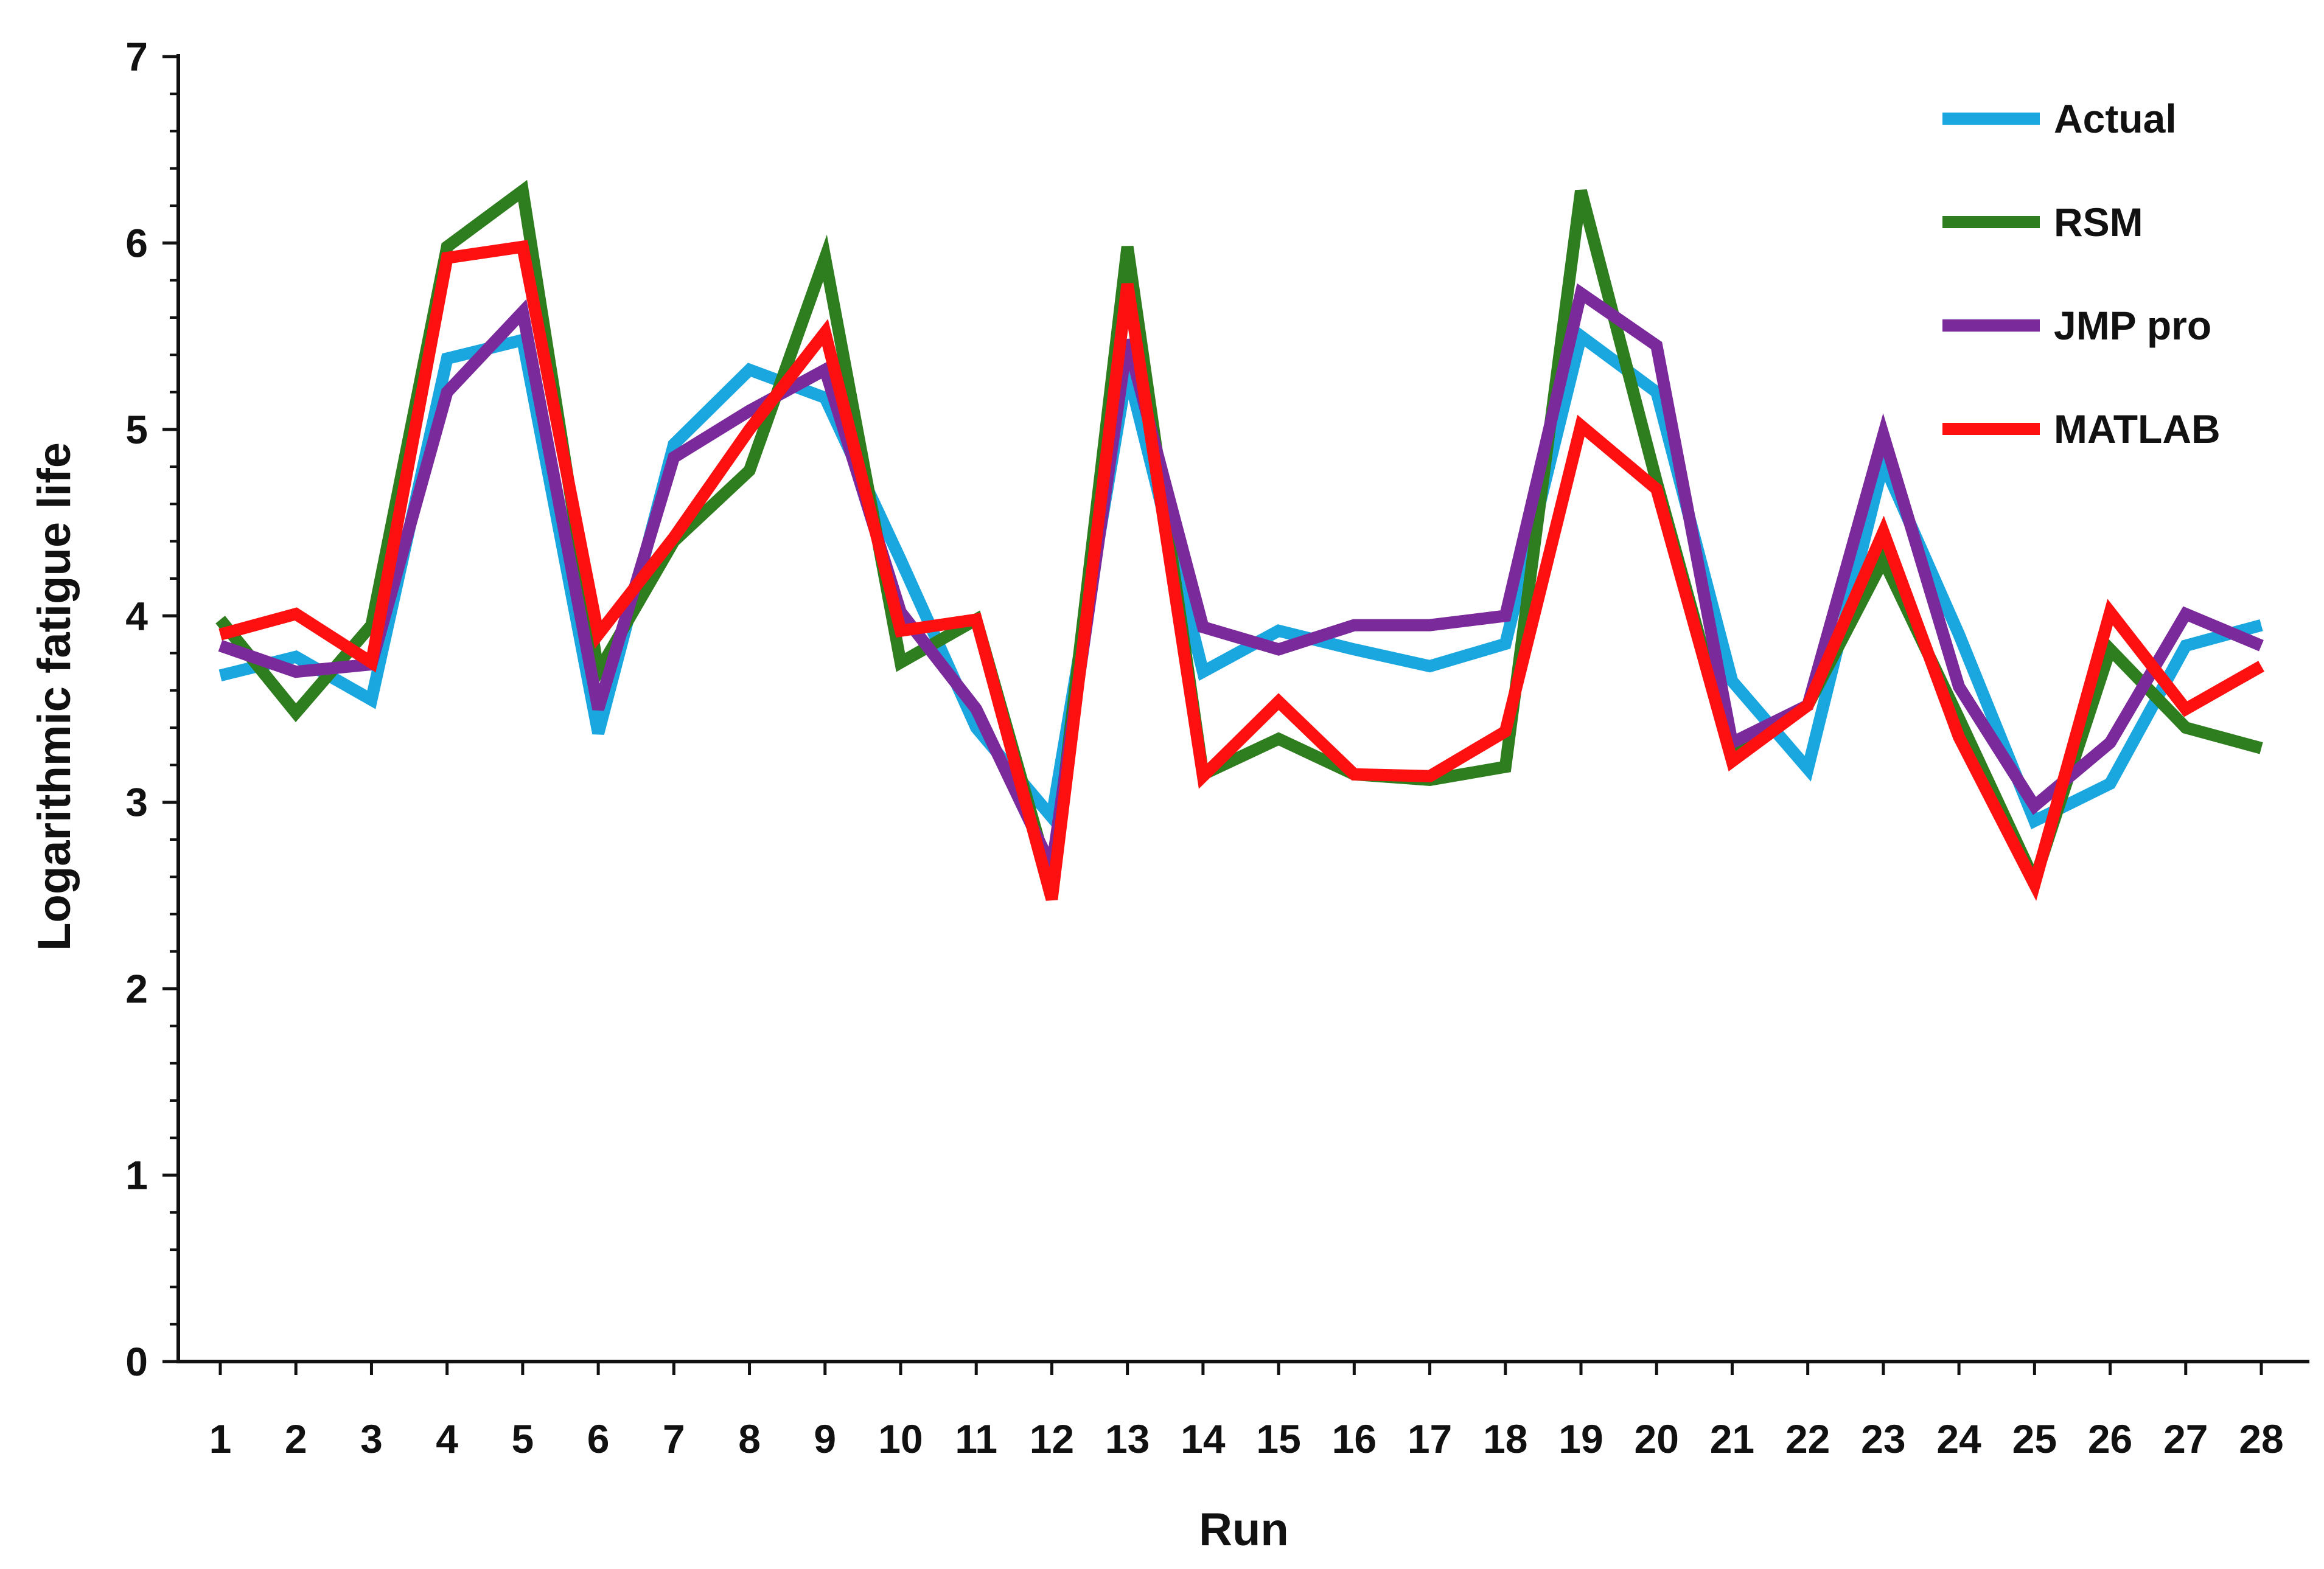 This screenshot has height=1569, width=2324. I want to click on x-tick-label: 22, so click(1807, 1439).